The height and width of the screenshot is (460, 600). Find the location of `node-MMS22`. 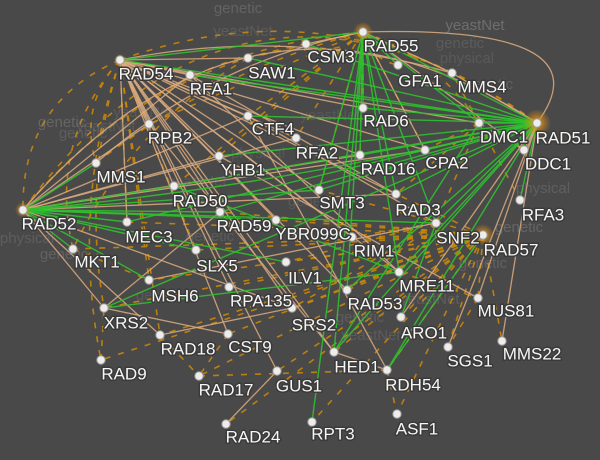

node-MMS22 is located at coordinates (502, 341).